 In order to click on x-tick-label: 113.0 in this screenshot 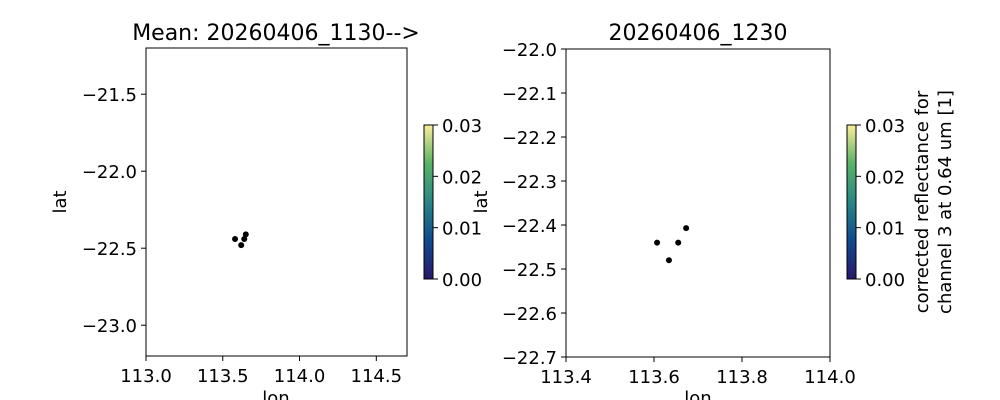, I will do `click(146, 376)`.